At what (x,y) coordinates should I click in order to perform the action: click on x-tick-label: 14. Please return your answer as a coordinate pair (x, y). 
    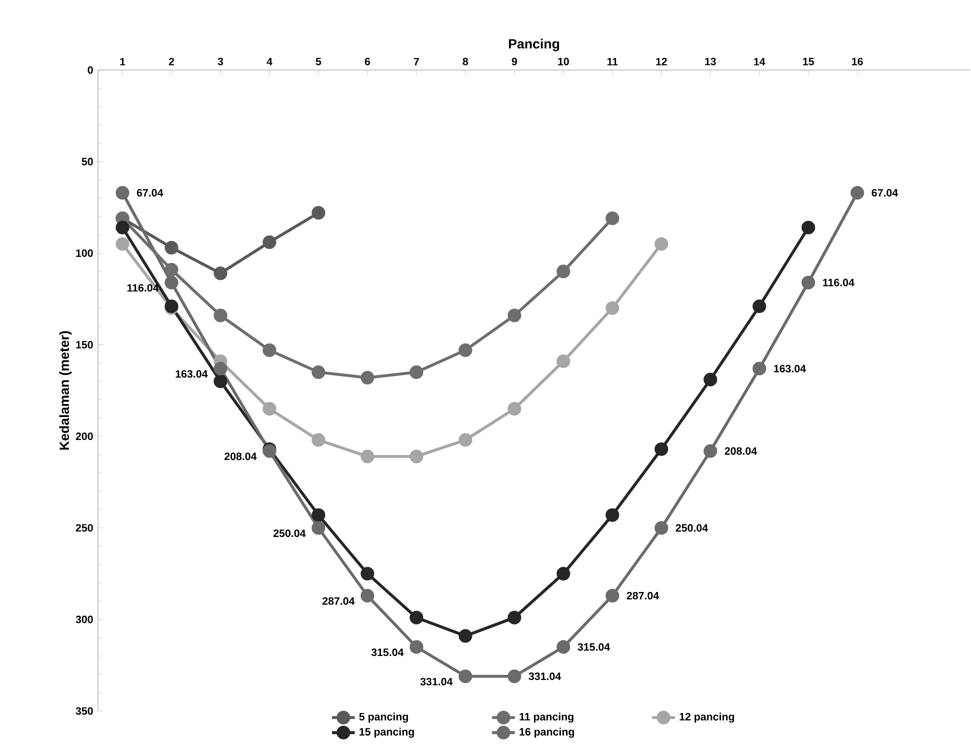
    Looking at the image, I should click on (760, 62).